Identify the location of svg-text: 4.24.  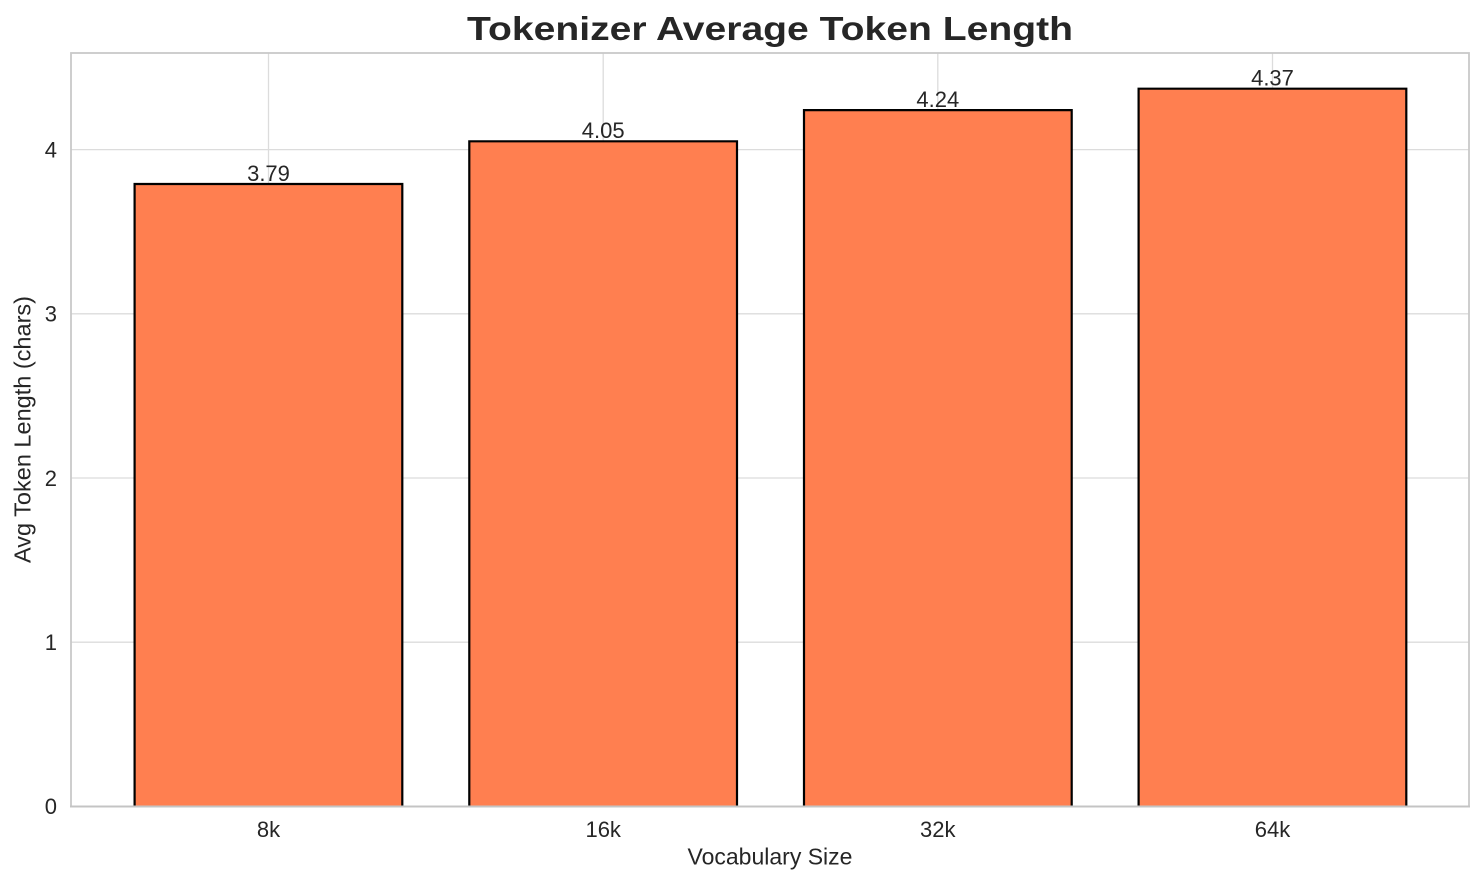
(937, 99).